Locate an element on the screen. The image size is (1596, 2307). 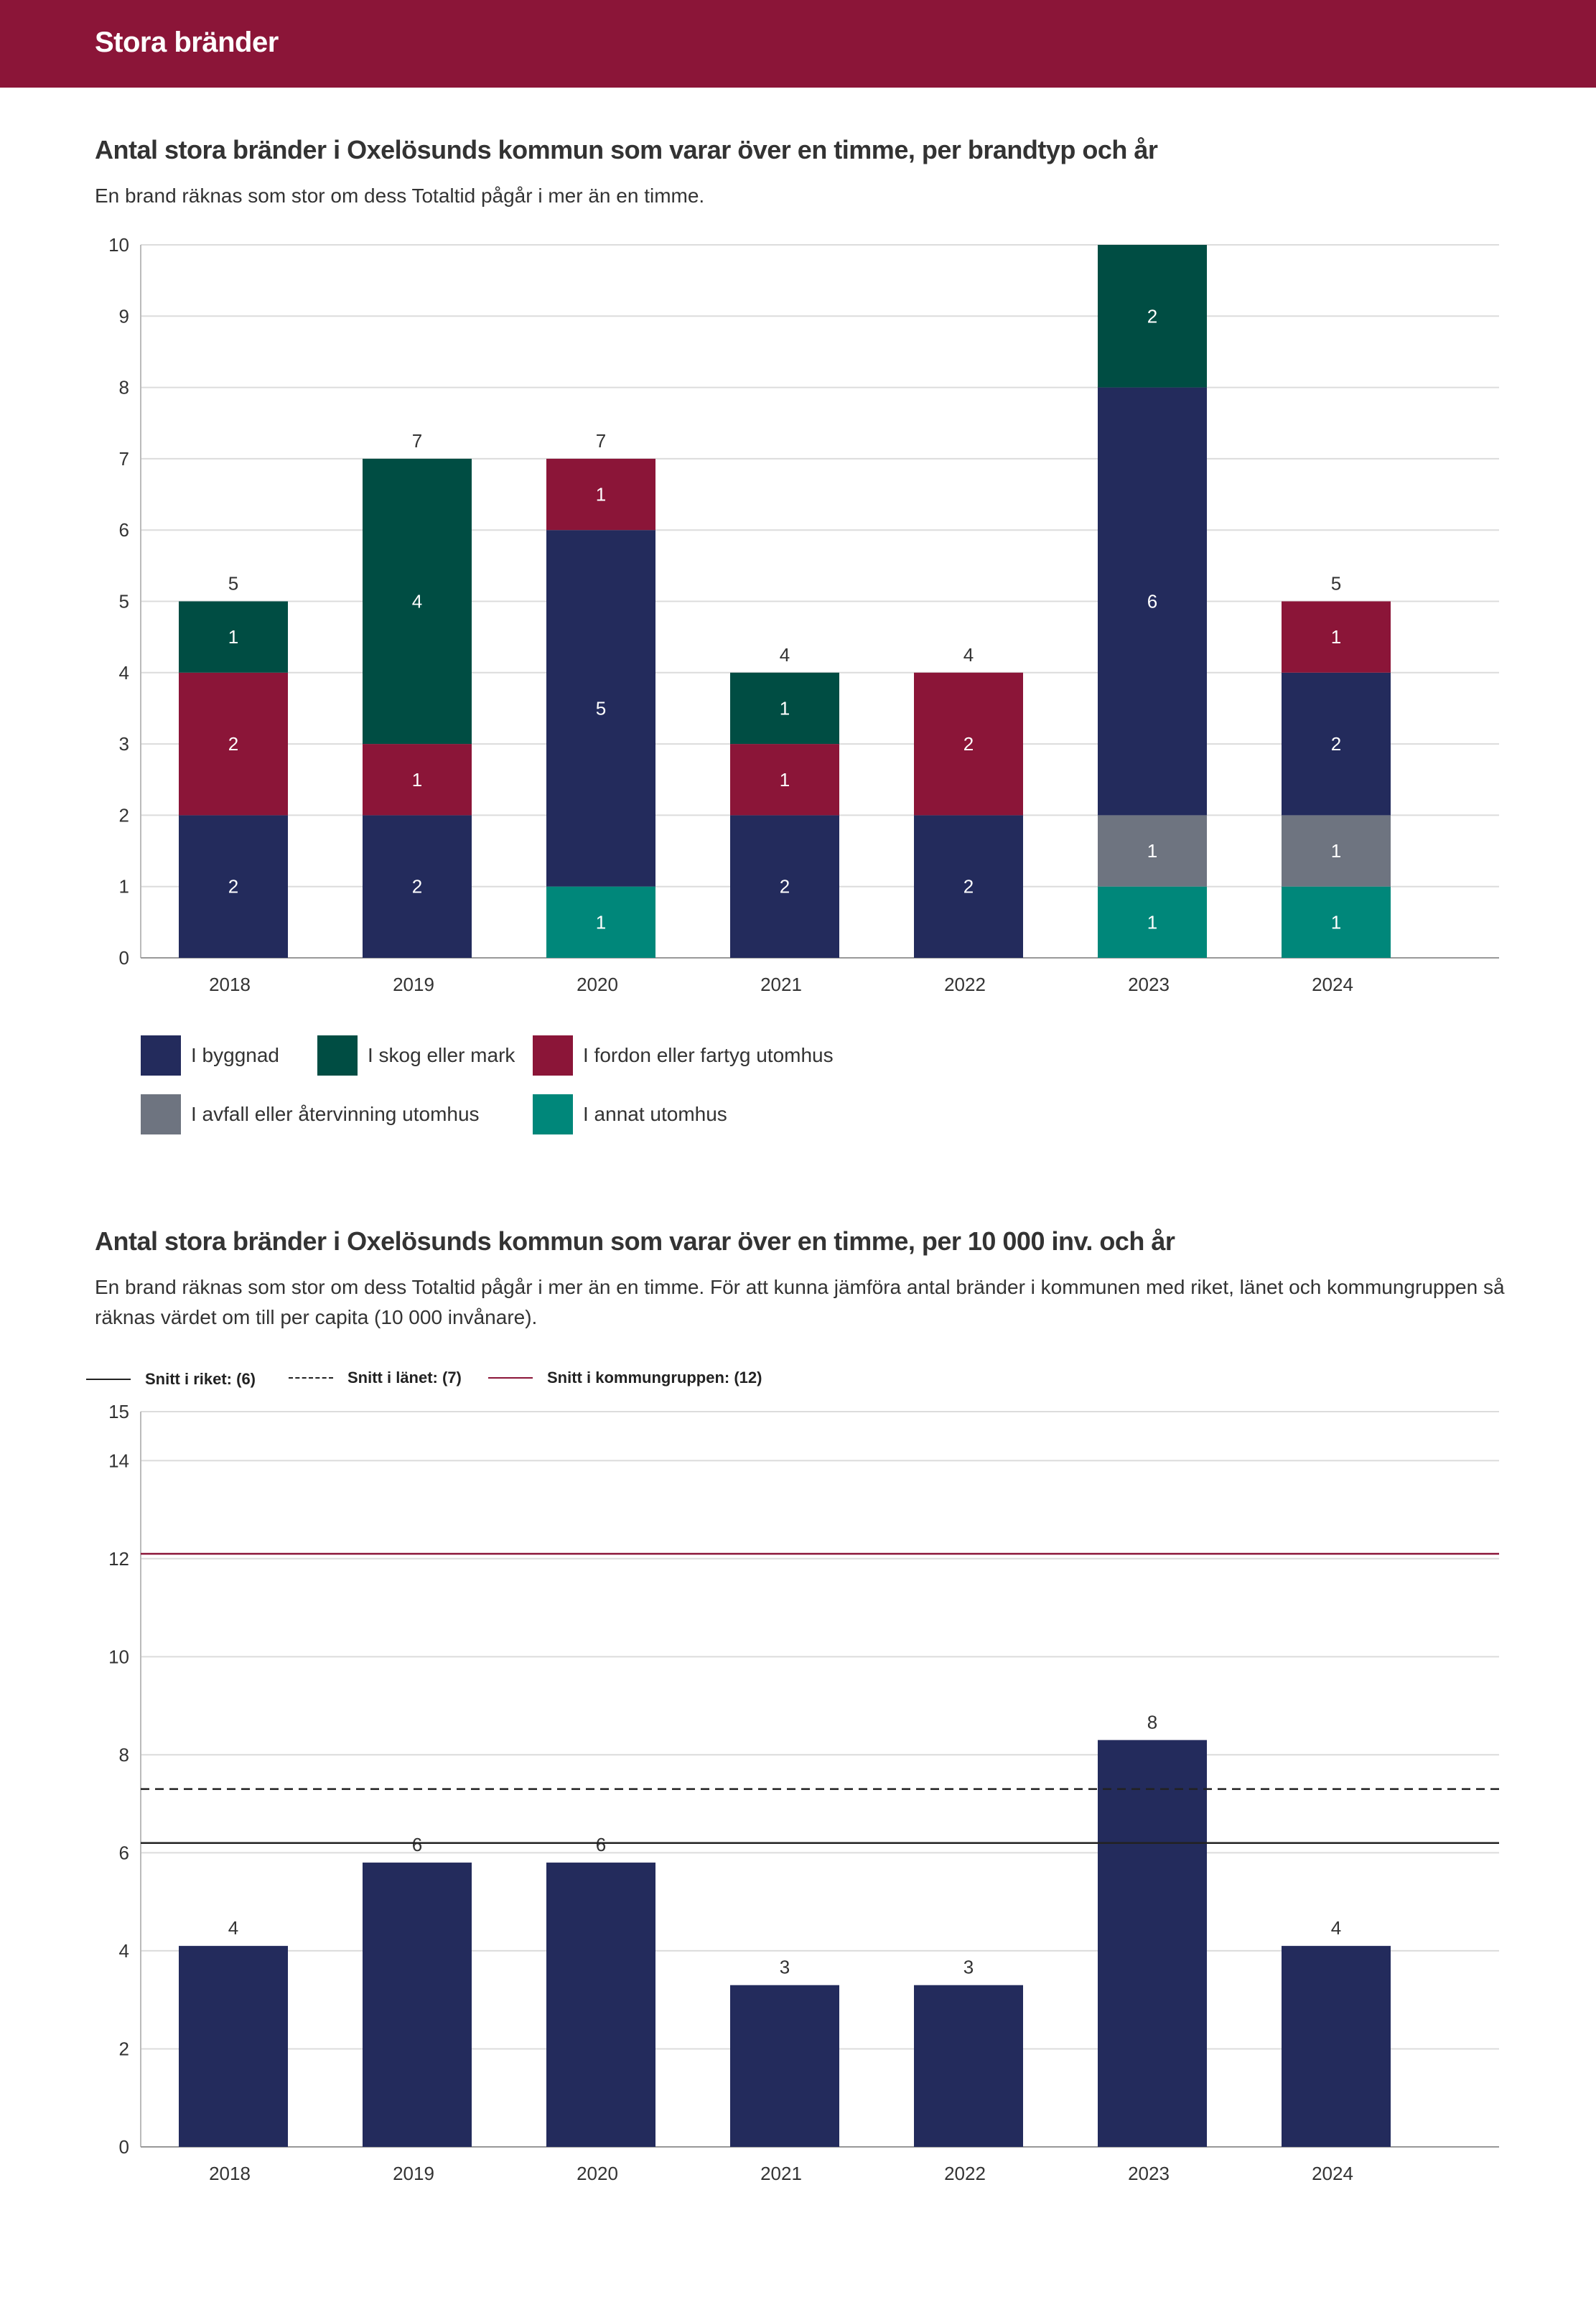
legend-label: I avfall eller återvinning utomhus is located at coordinates (335, 1114).